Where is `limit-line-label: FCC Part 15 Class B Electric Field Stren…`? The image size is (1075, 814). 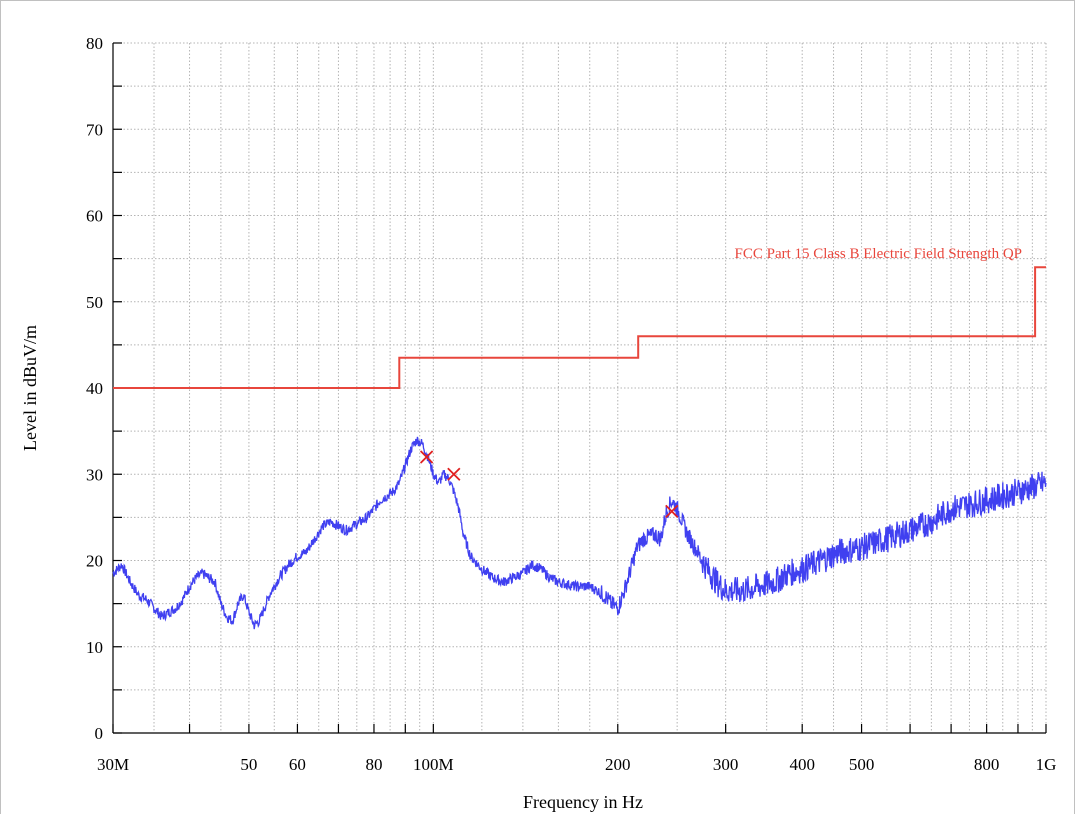 limit-line-label: FCC Part 15 Class B Electric Field Stren… is located at coordinates (879, 254).